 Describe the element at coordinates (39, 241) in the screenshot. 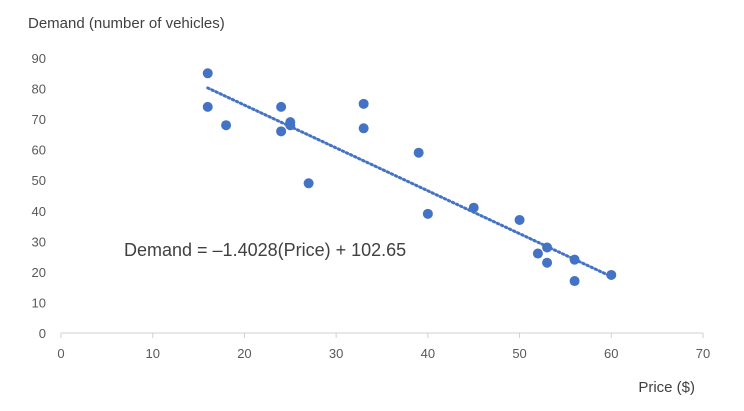

I see `y-tick-label: 30` at that location.